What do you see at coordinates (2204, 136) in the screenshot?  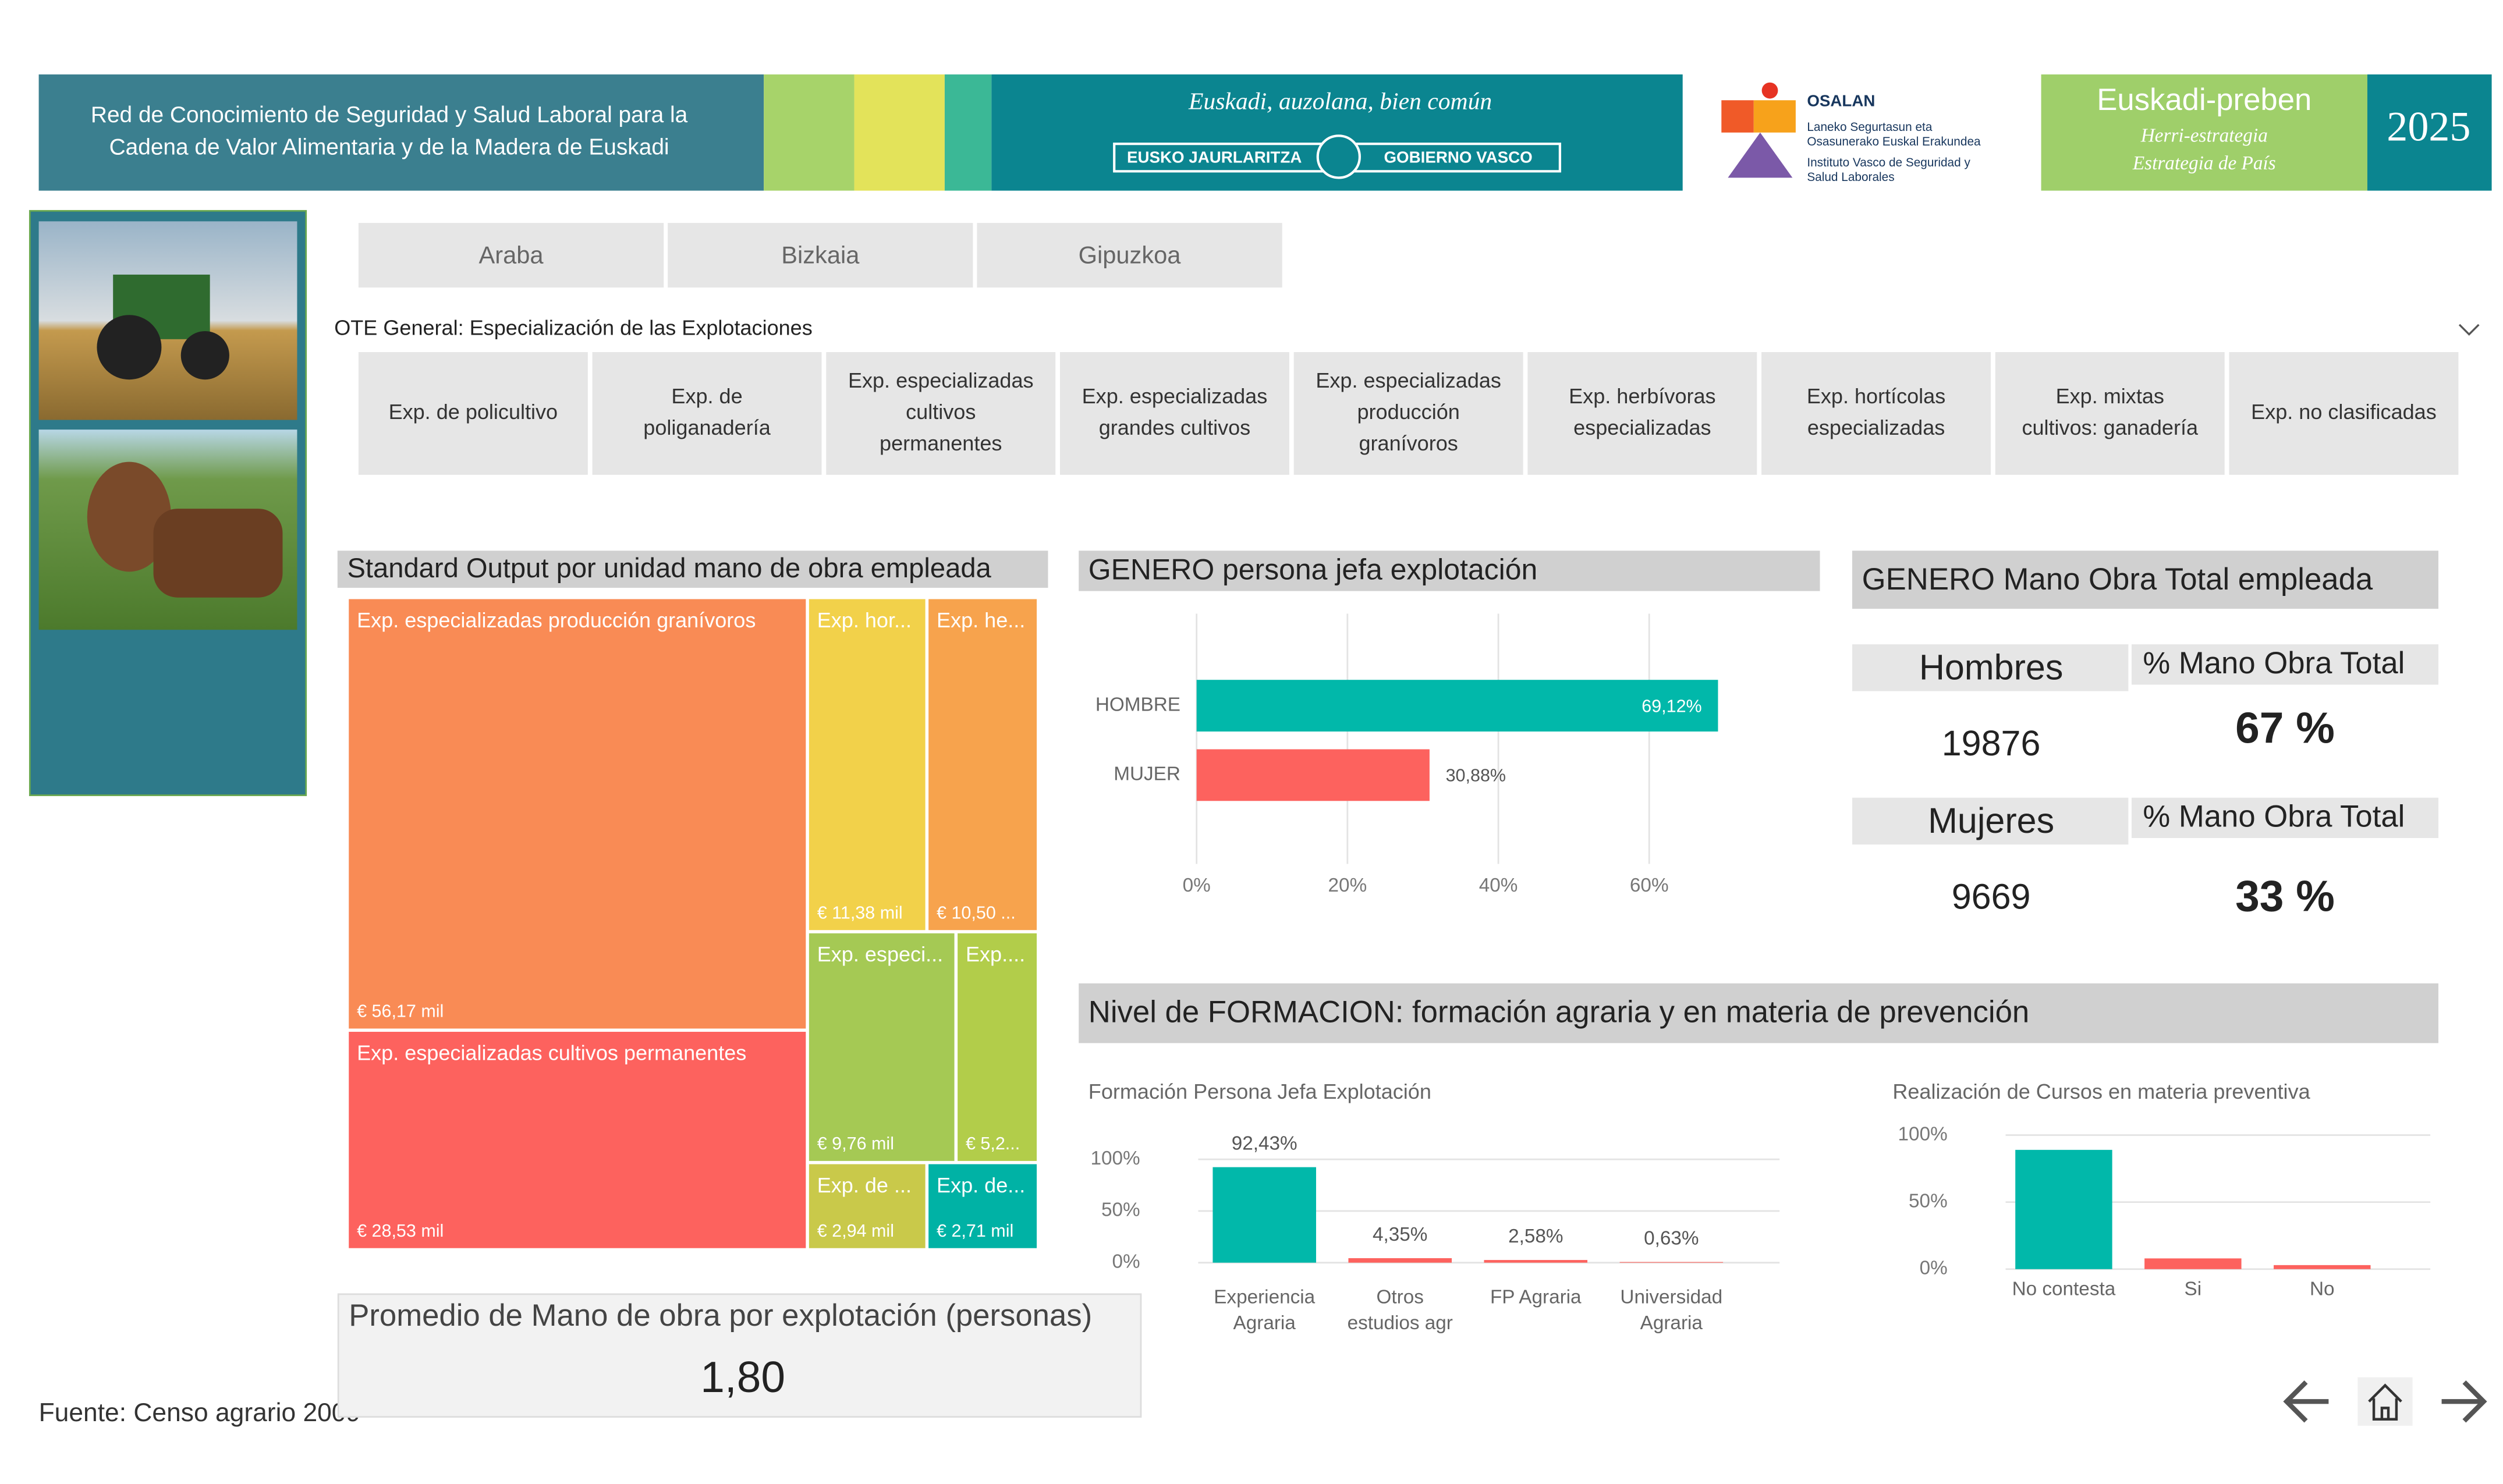 I see `preben-line: Herri-estrategia` at bounding box center [2204, 136].